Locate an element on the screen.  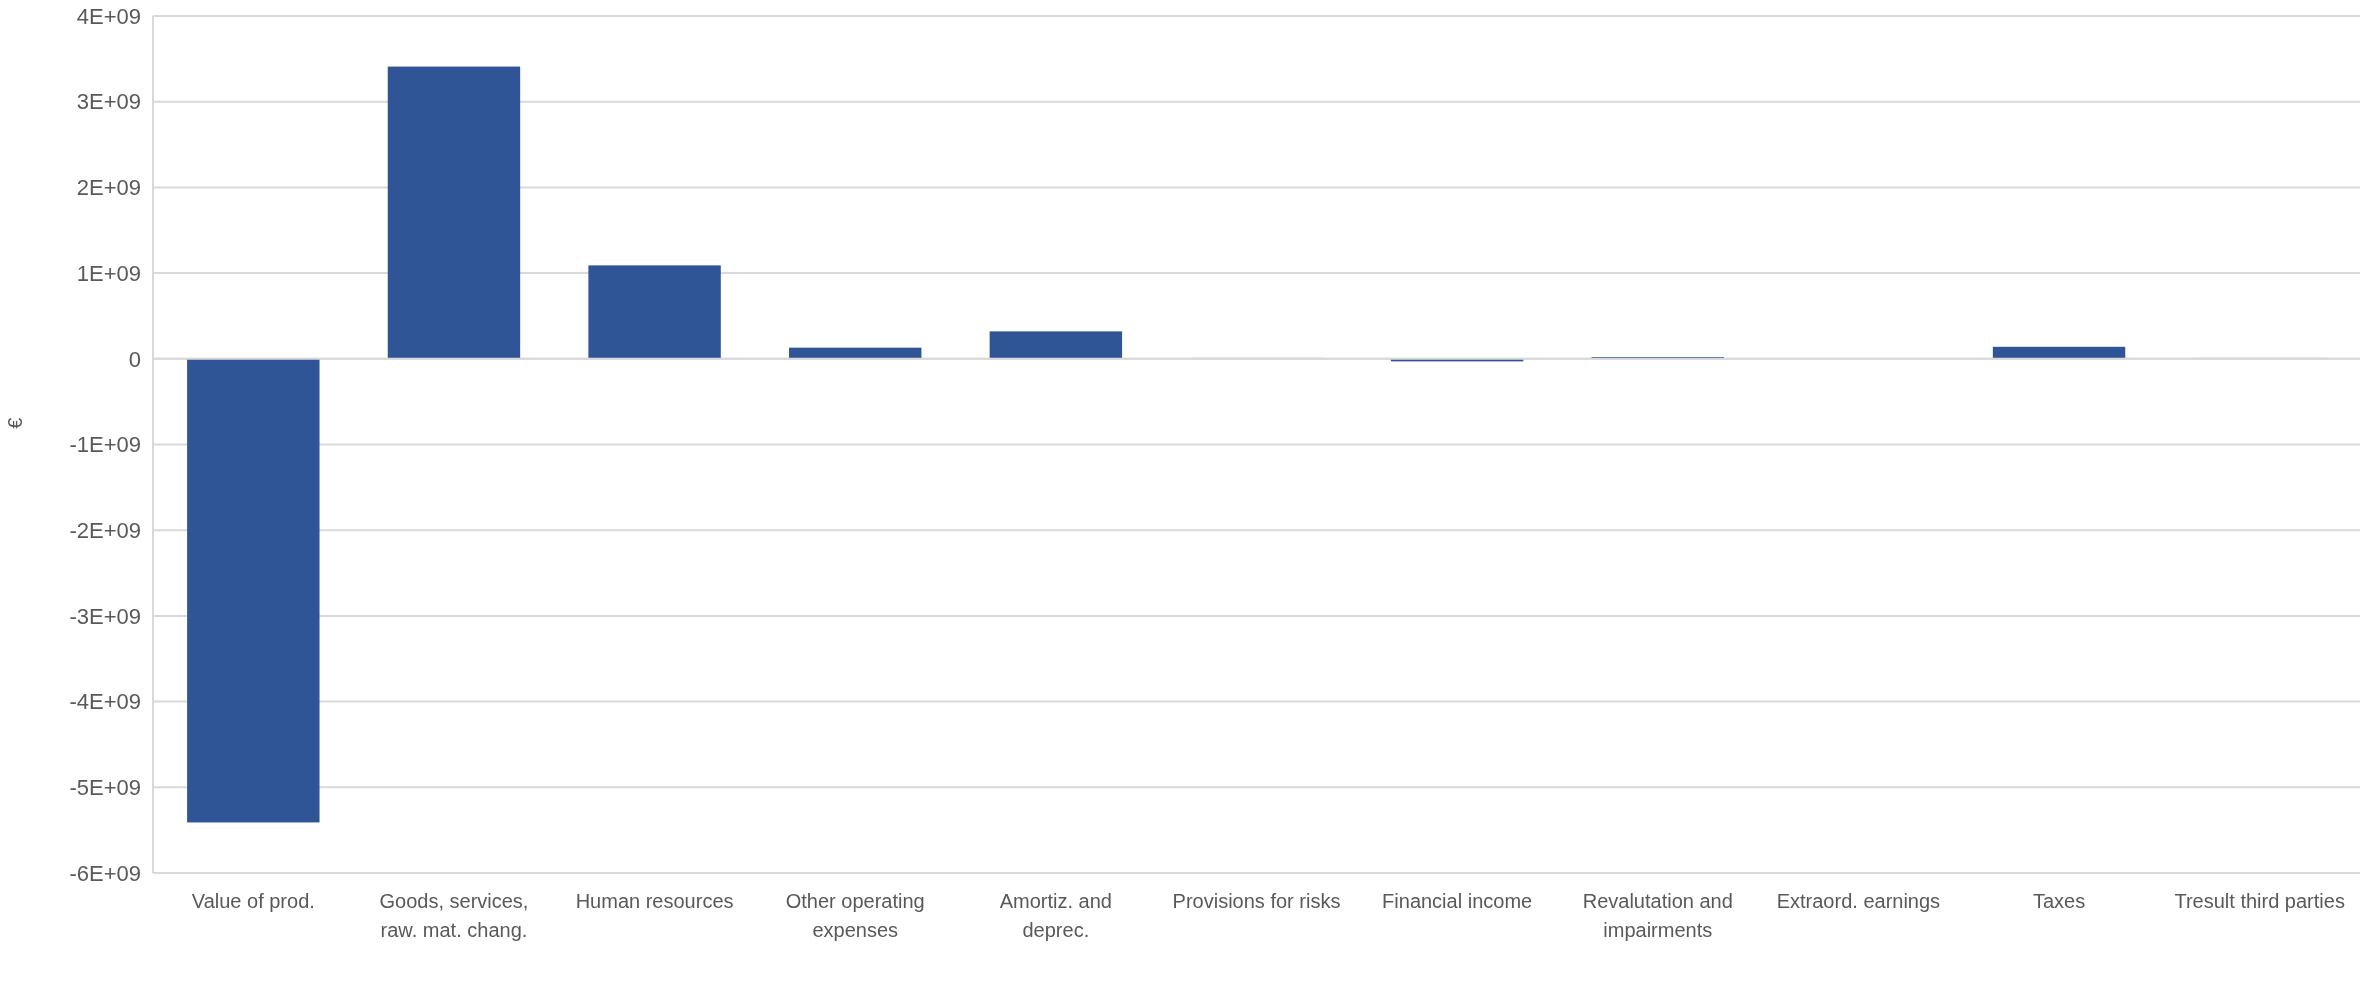
y-tick-label: -2E+09 is located at coordinates (105, 530).